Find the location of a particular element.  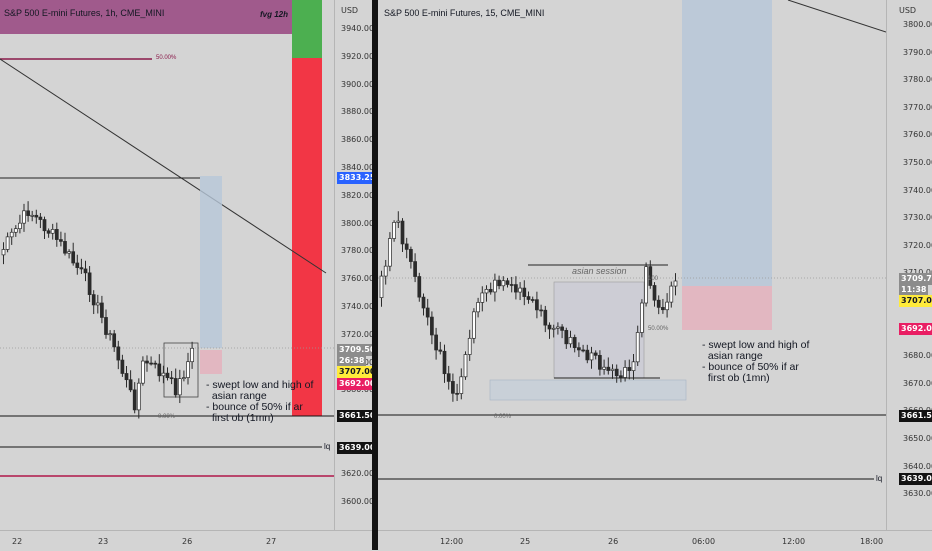

trend-line is located at coordinates (163, 166).